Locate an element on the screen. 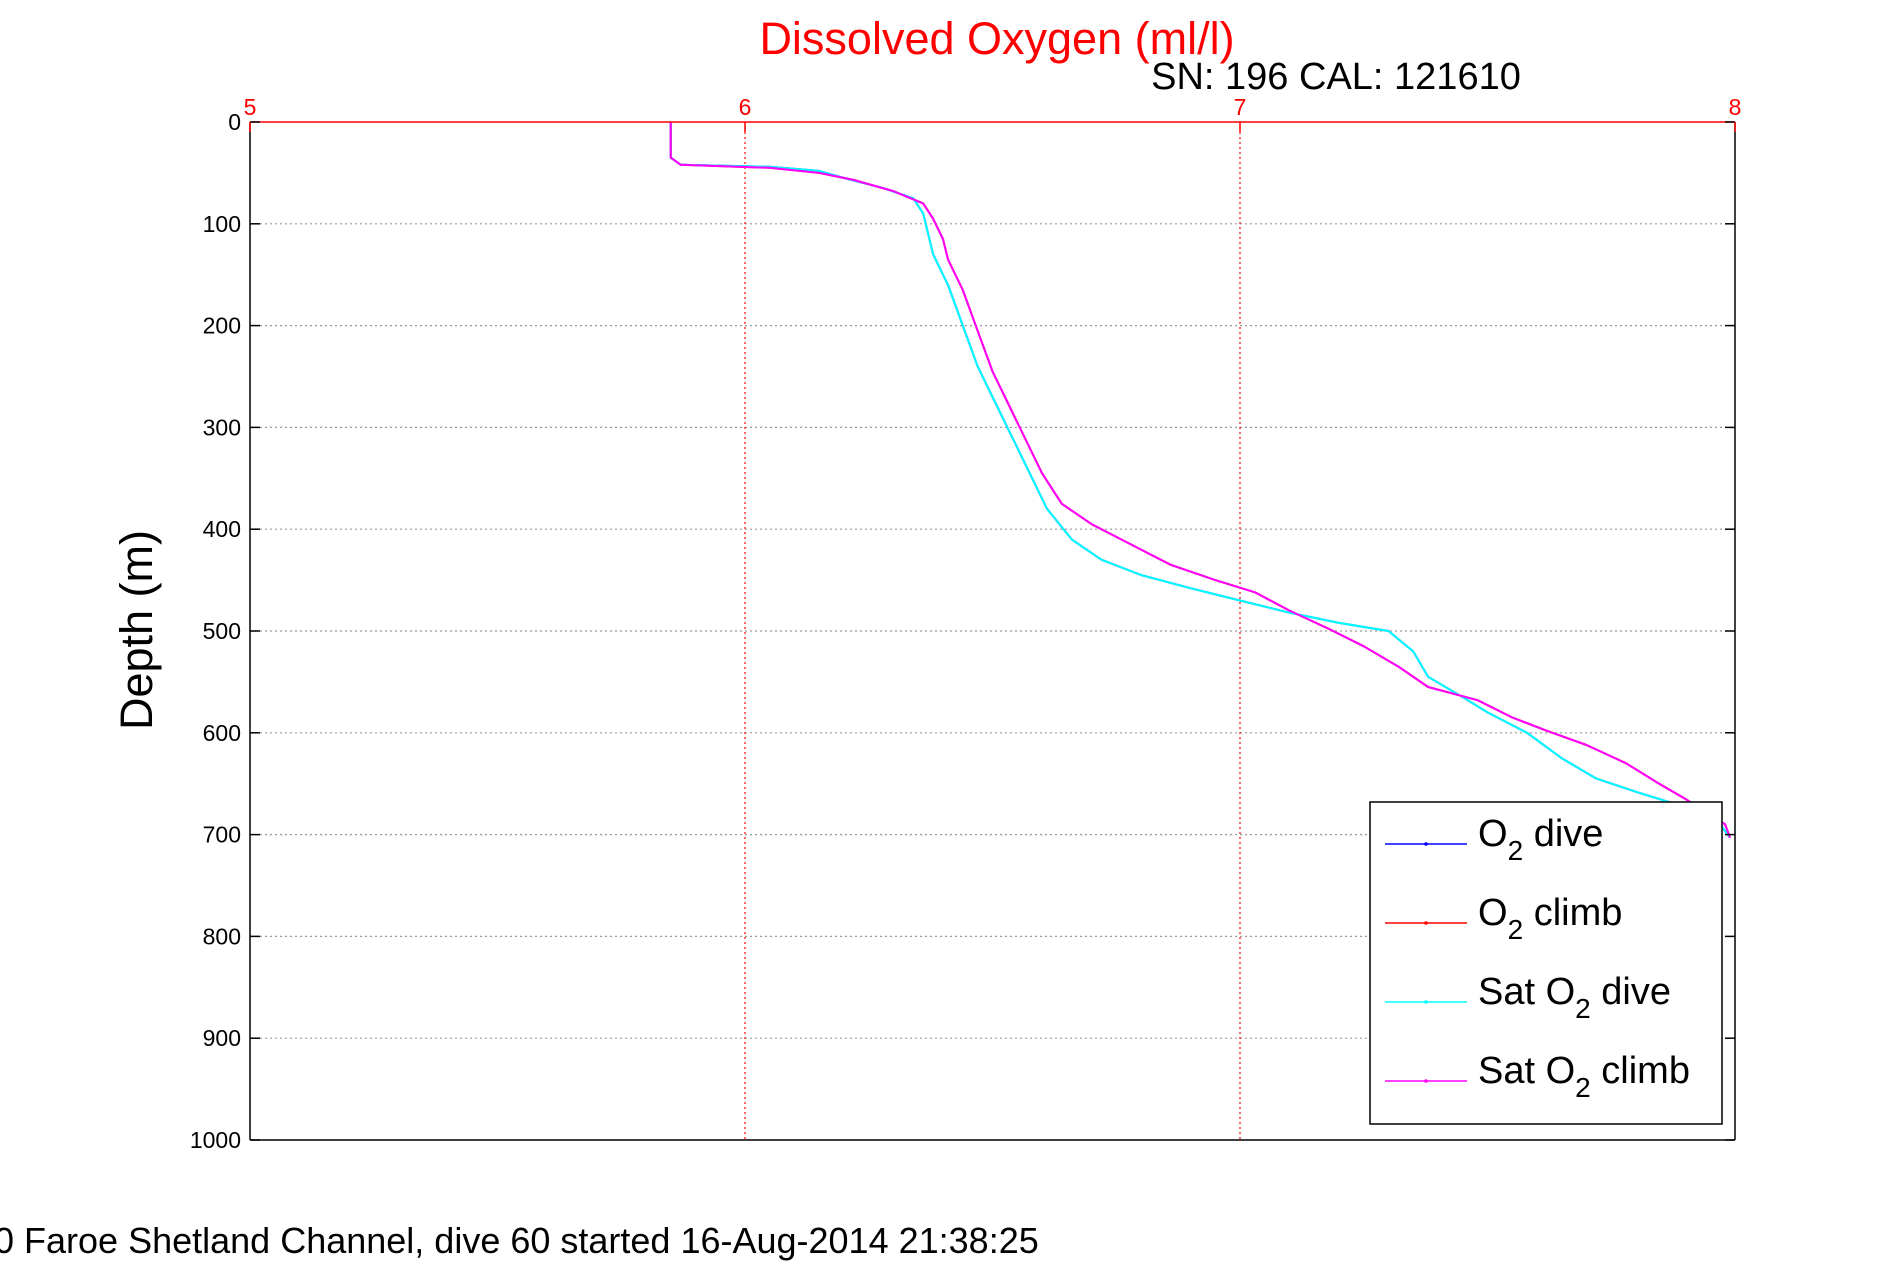  y-tick-label: 100 is located at coordinates (222, 224).